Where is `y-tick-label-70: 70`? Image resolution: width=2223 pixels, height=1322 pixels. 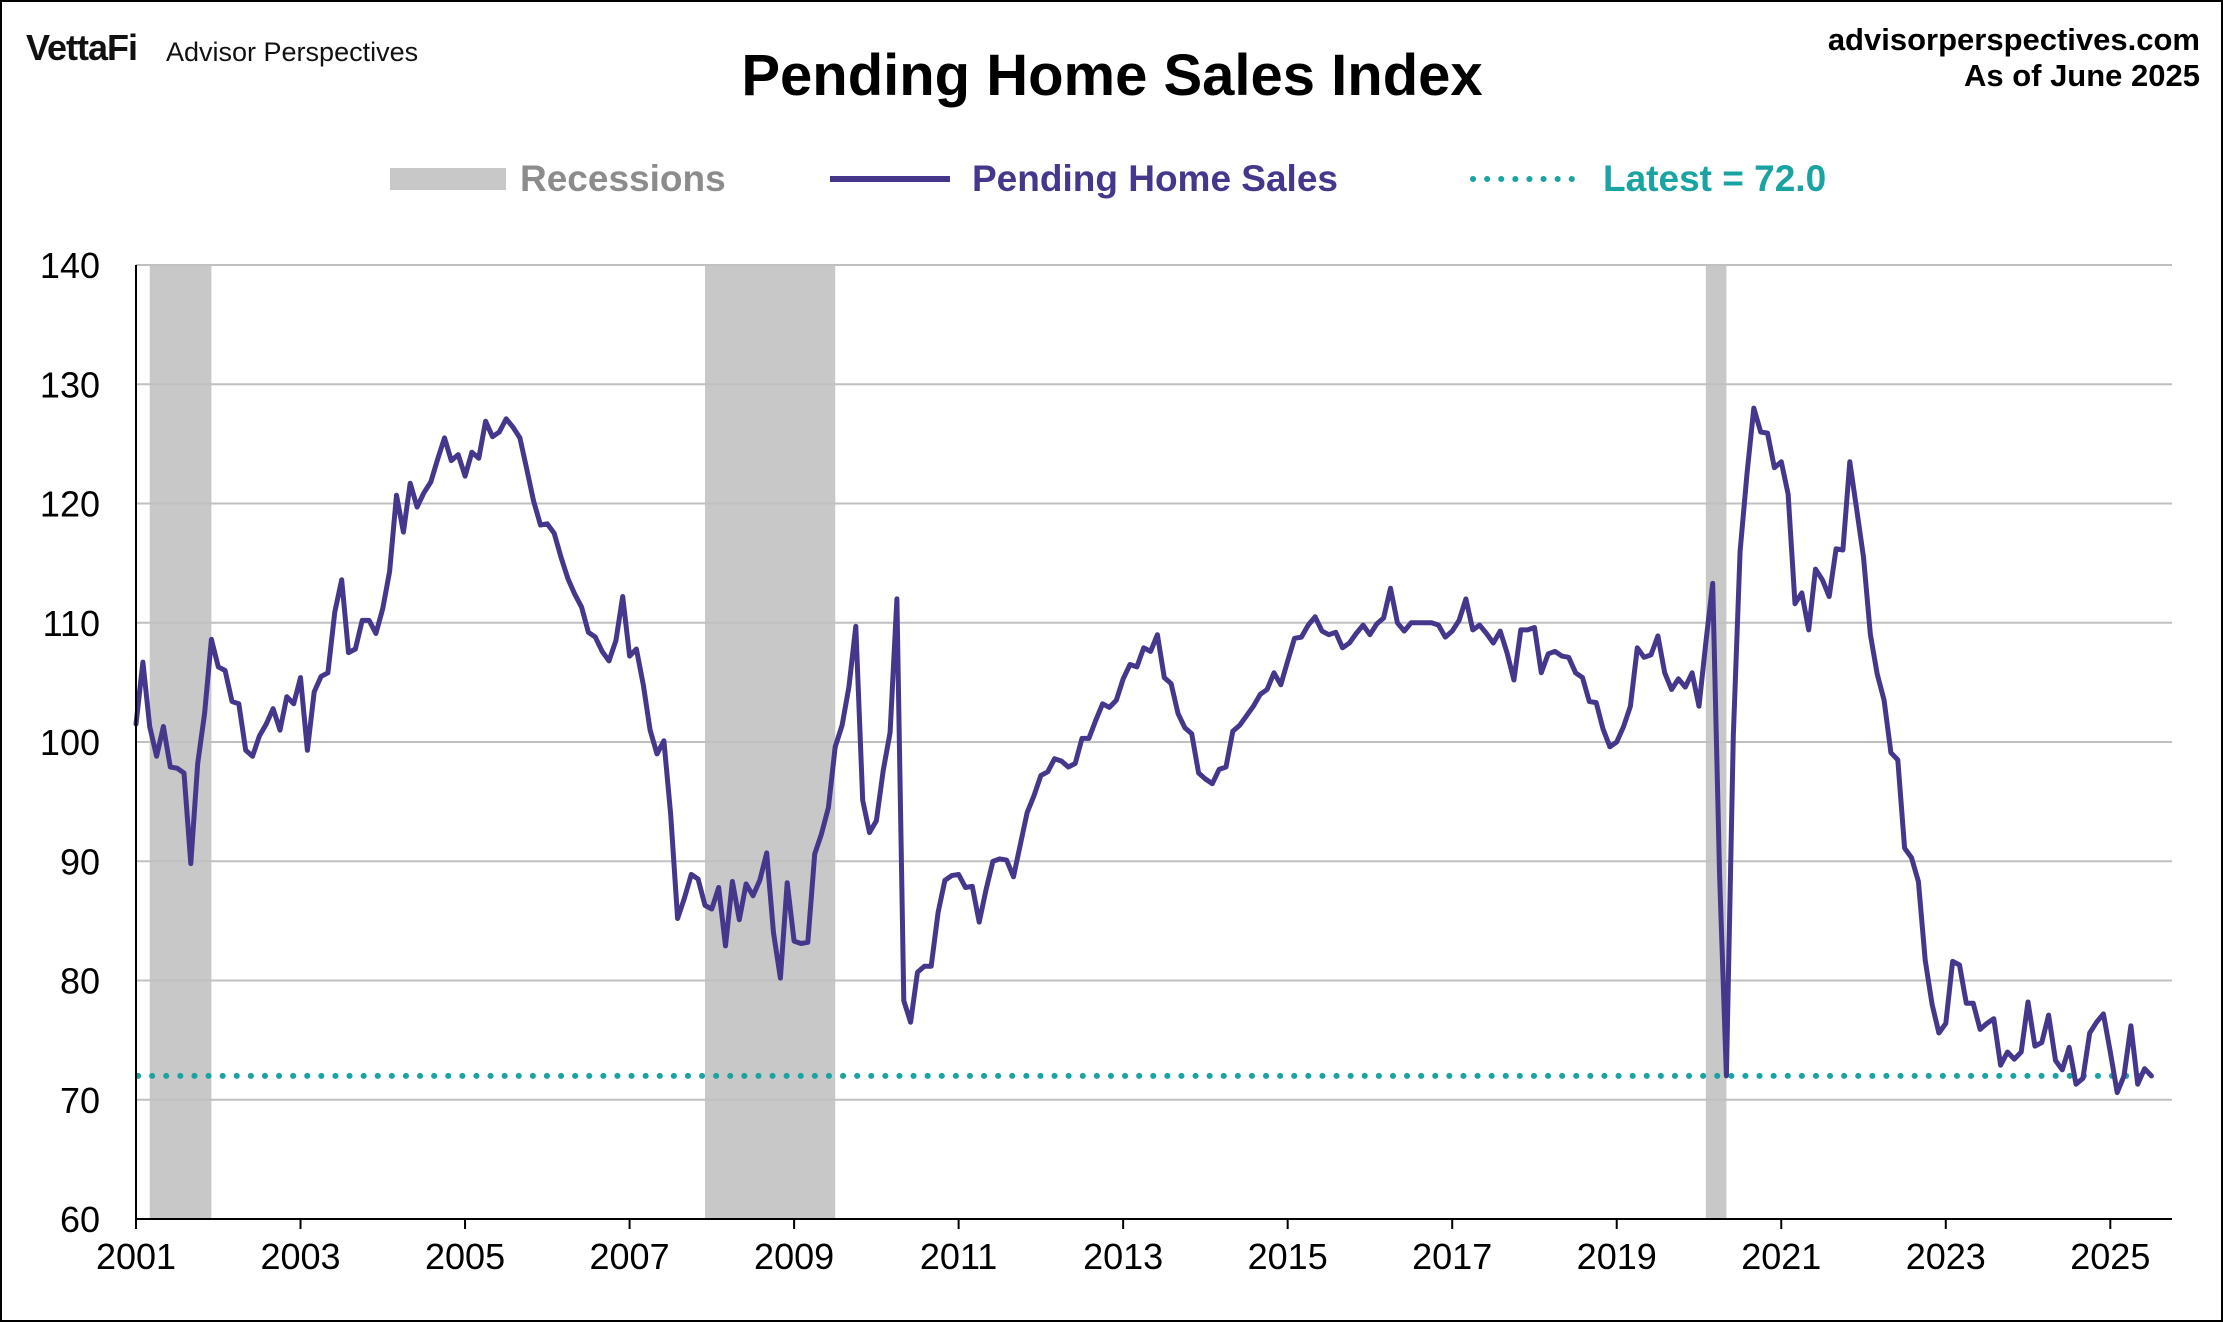 y-tick-label-70: 70 is located at coordinates (80, 1100).